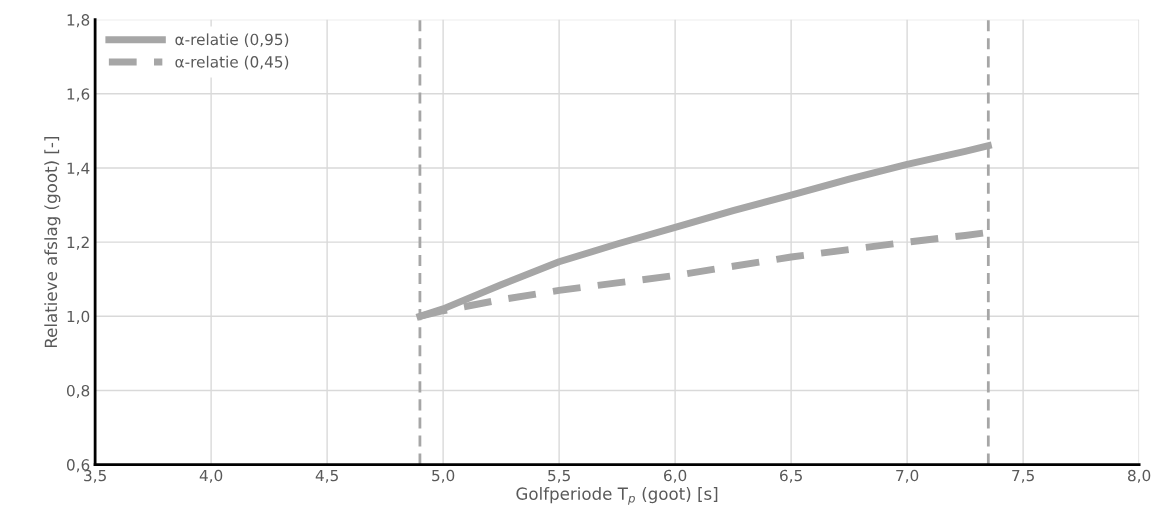 The image size is (1160, 531). What do you see at coordinates (907, 476) in the screenshot?
I see `x-tick-label: 7,0` at bounding box center [907, 476].